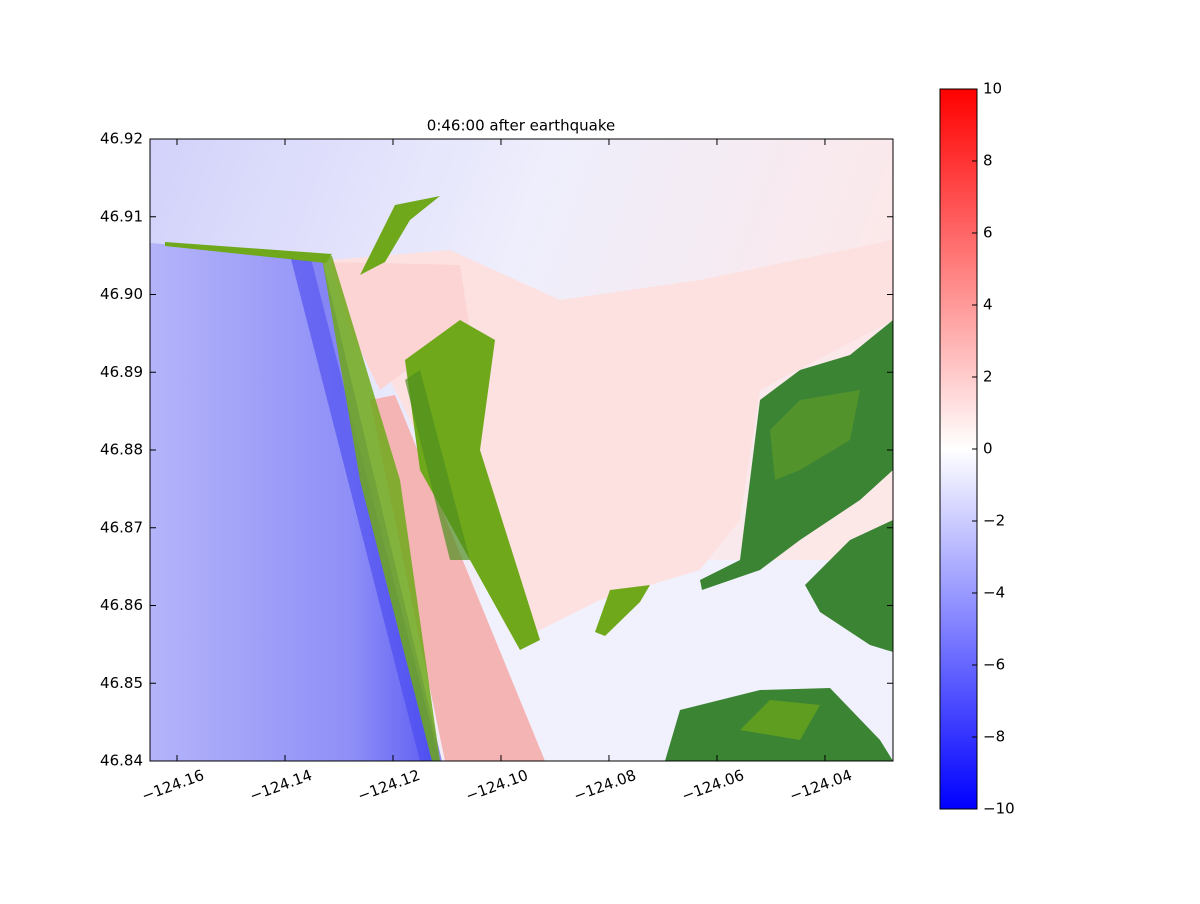  What do you see at coordinates (121, 527) in the screenshot?
I see `y-tick-label: 46.87` at bounding box center [121, 527].